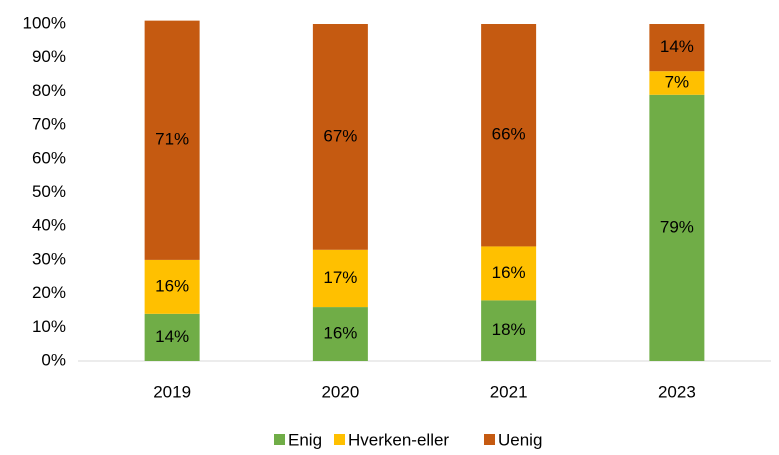  I want to click on y-tick-label: 60%, so click(49, 157).